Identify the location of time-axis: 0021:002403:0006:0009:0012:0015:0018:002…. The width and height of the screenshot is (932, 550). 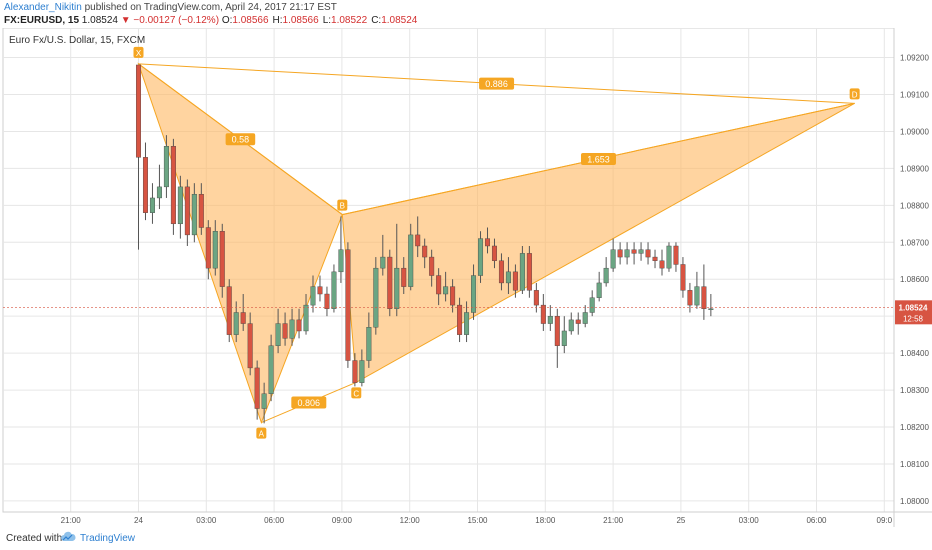
(446, 520).